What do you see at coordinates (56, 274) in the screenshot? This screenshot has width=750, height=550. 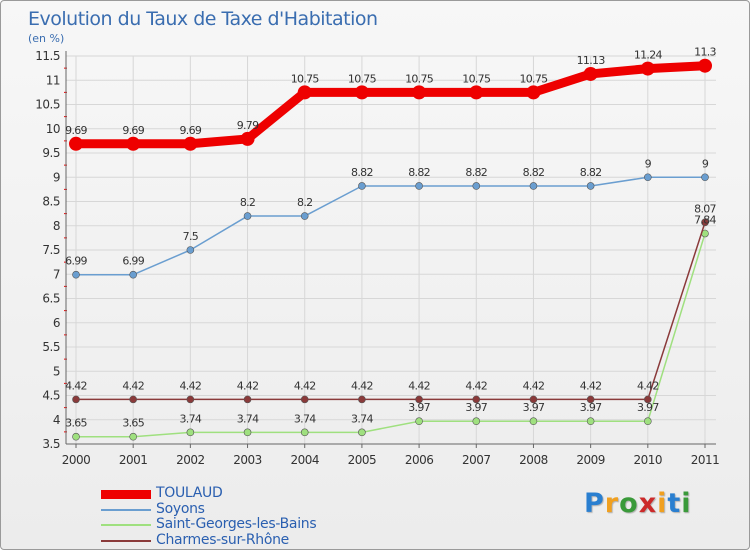 I see `y-tick-label: 7` at bounding box center [56, 274].